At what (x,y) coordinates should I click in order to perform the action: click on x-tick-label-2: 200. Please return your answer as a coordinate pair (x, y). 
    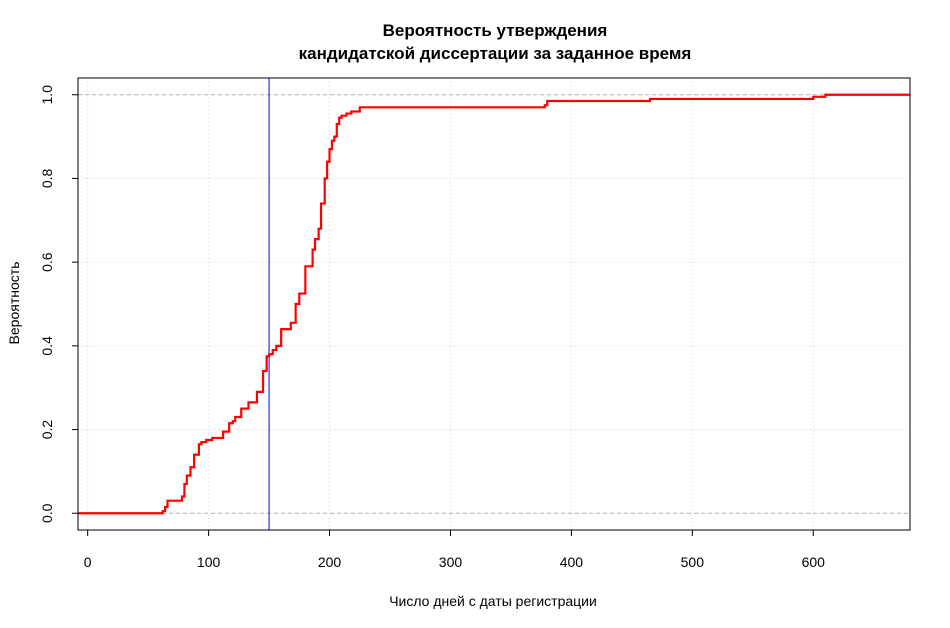
    Looking at the image, I should click on (330, 562).